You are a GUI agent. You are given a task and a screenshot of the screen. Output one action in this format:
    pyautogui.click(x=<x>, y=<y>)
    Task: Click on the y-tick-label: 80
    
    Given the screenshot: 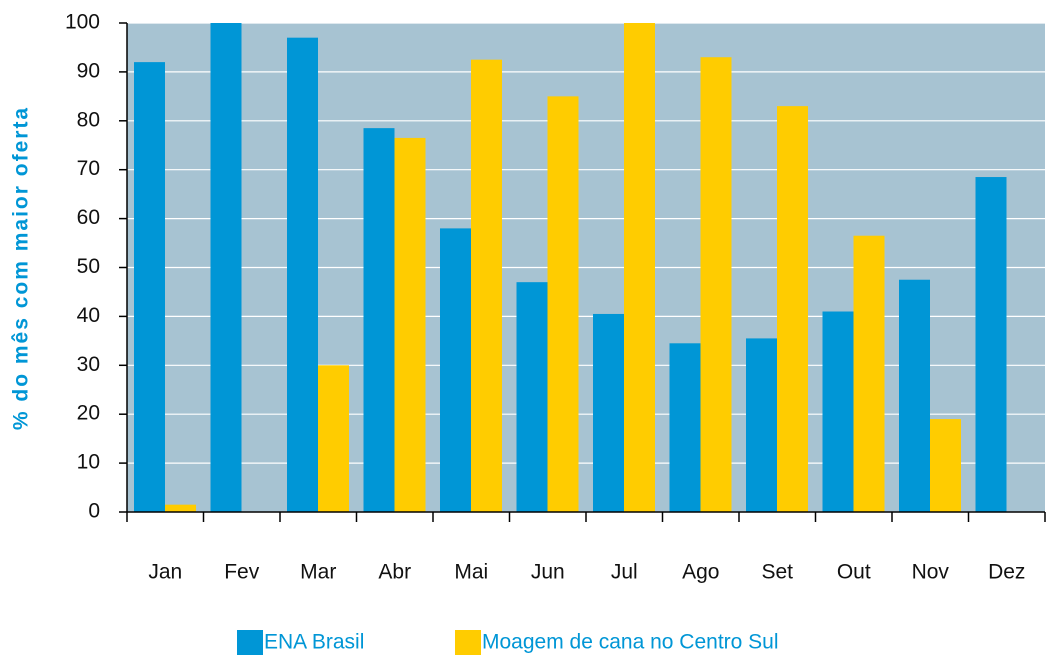 What is the action you would take?
    pyautogui.click(x=88, y=119)
    